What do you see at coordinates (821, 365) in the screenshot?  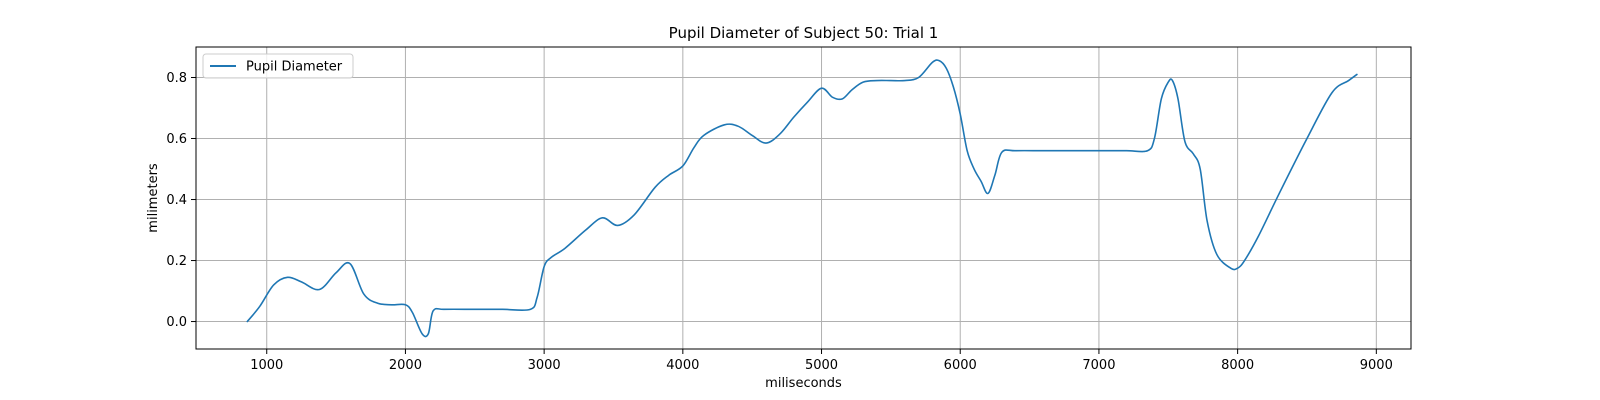 I see `x-tick-label: 5000` at bounding box center [821, 365].